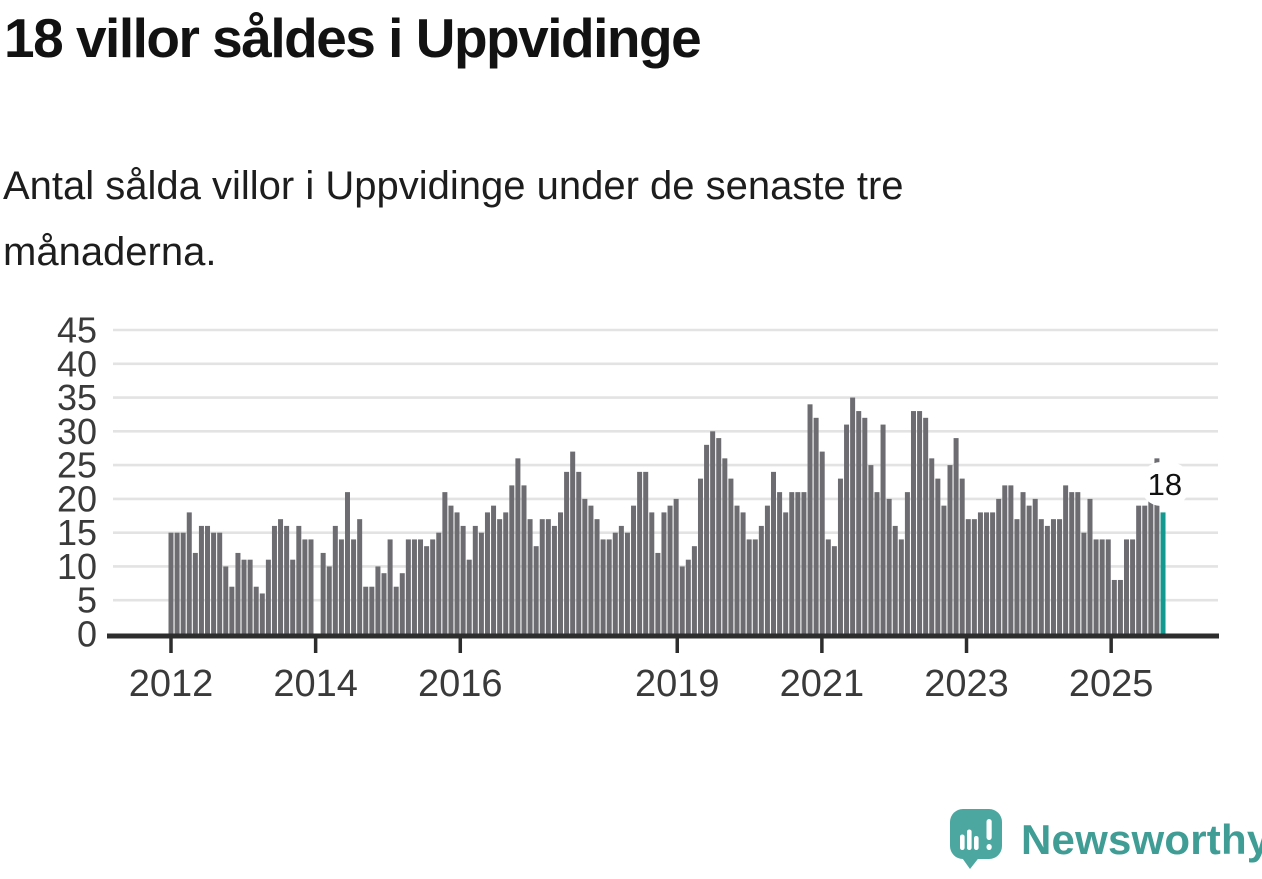 The image size is (1262, 879). I want to click on x-tick-label: 2023, so click(966, 684).